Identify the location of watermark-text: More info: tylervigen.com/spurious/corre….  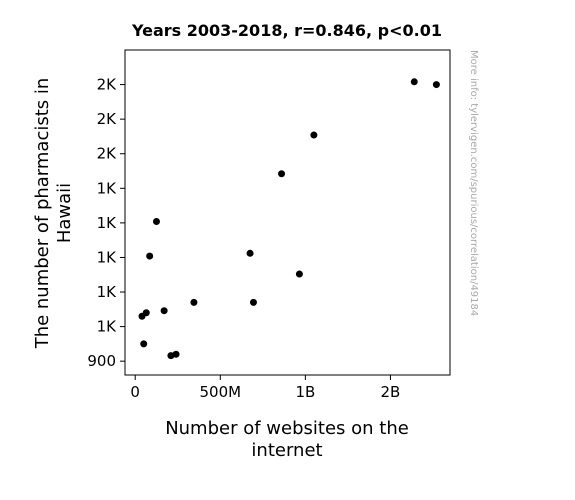
(473, 183).